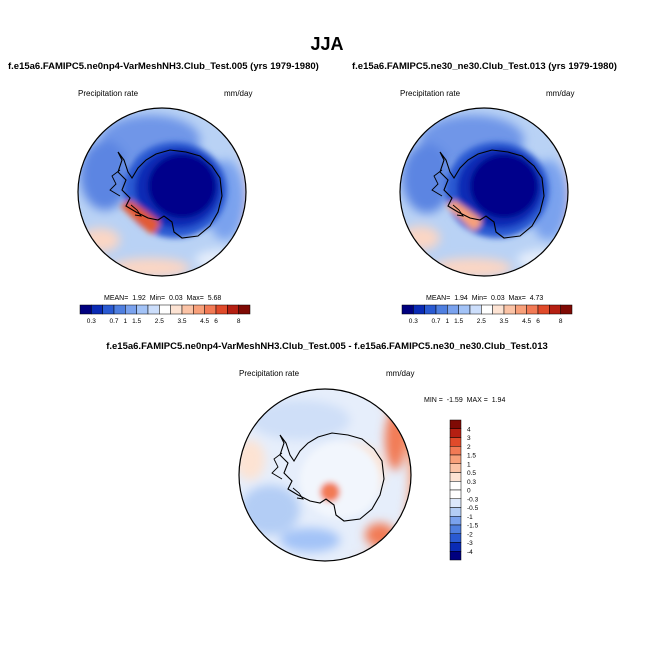  What do you see at coordinates (157, 298) in the screenshot?
I see `left-min-label: Min=` at bounding box center [157, 298].